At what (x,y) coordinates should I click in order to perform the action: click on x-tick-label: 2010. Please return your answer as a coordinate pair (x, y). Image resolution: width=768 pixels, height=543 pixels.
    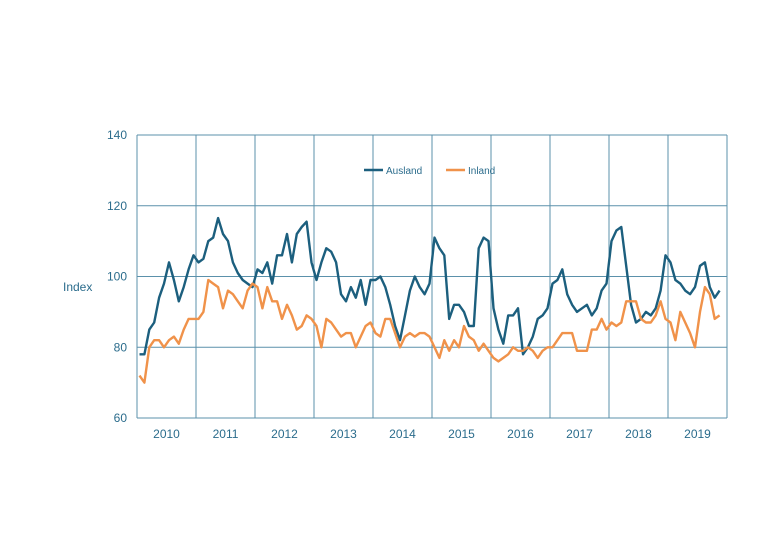
    Looking at the image, I should click on (166, 434).